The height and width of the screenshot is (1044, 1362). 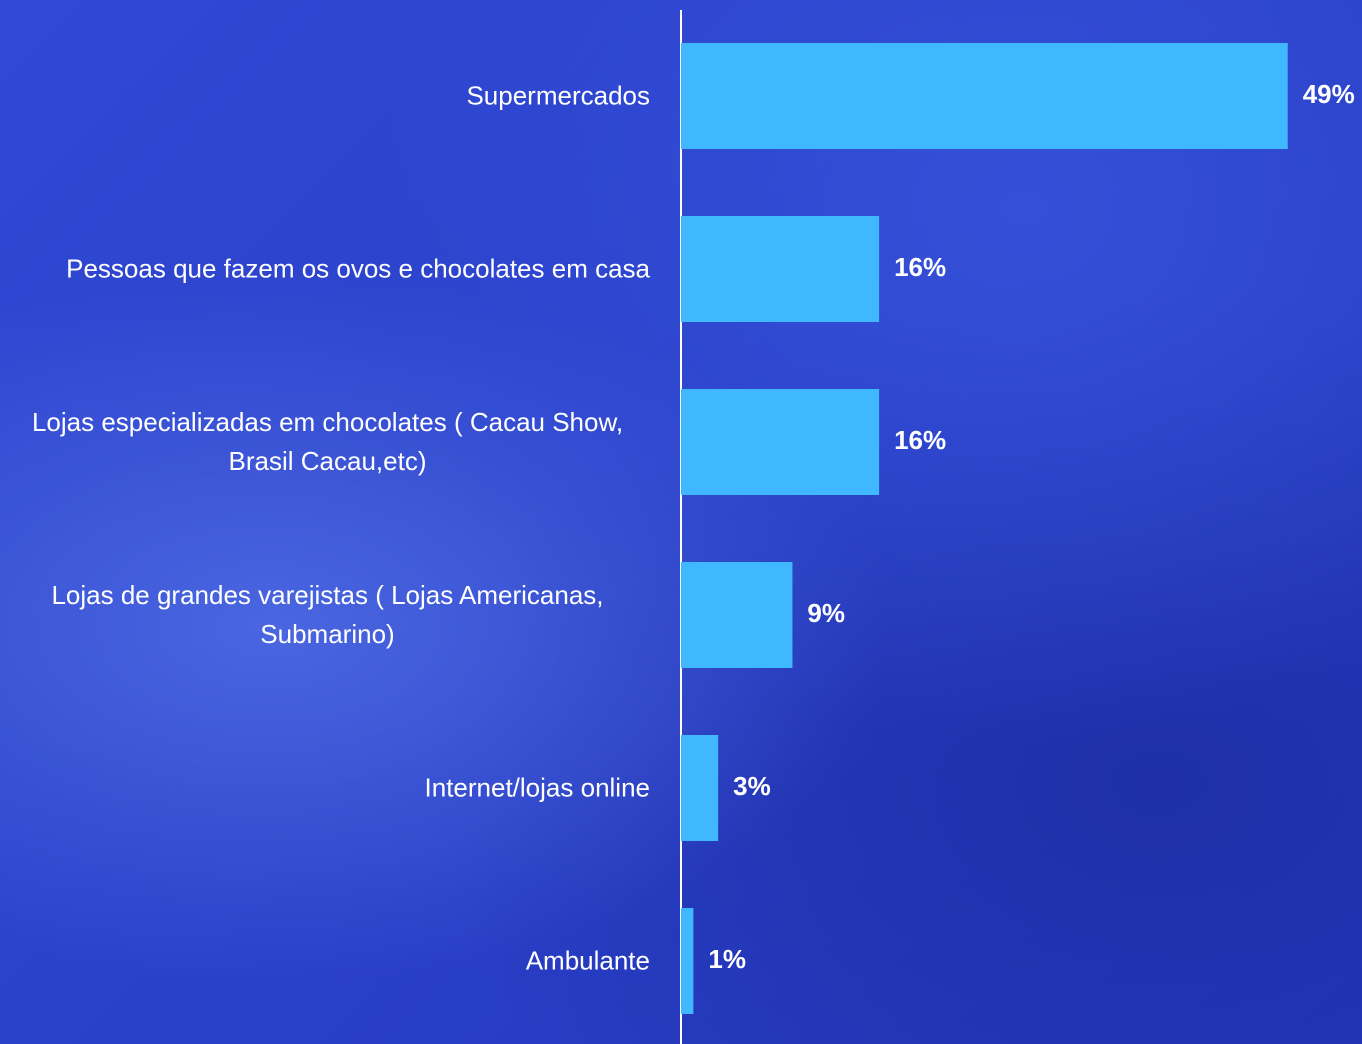 I want to click on value-label: 9%, so click(x=826, y=613).